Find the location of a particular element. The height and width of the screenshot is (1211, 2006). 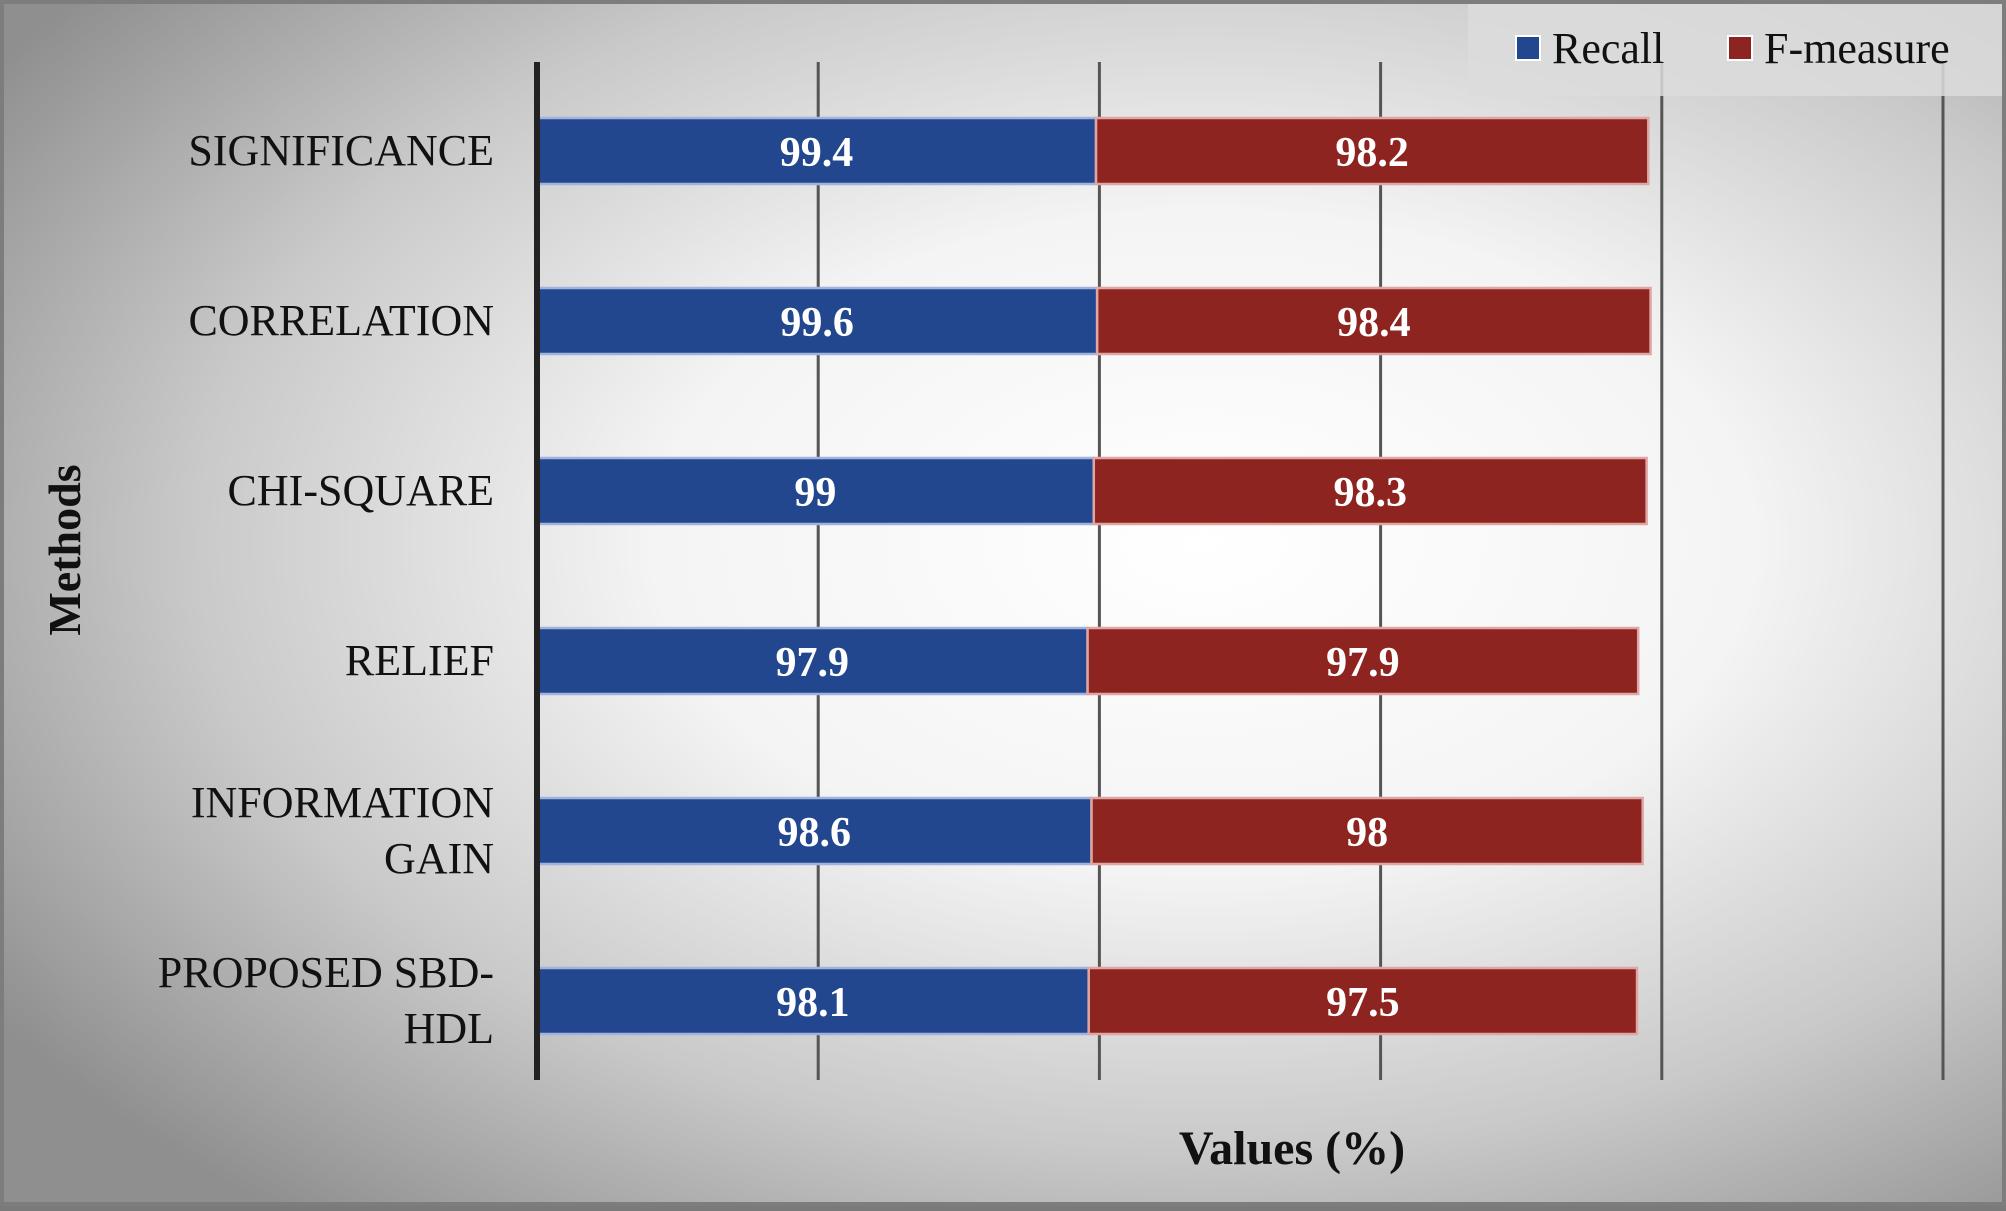

category-label-4-line-1: RELIEF is located at coordinates (419, 660).